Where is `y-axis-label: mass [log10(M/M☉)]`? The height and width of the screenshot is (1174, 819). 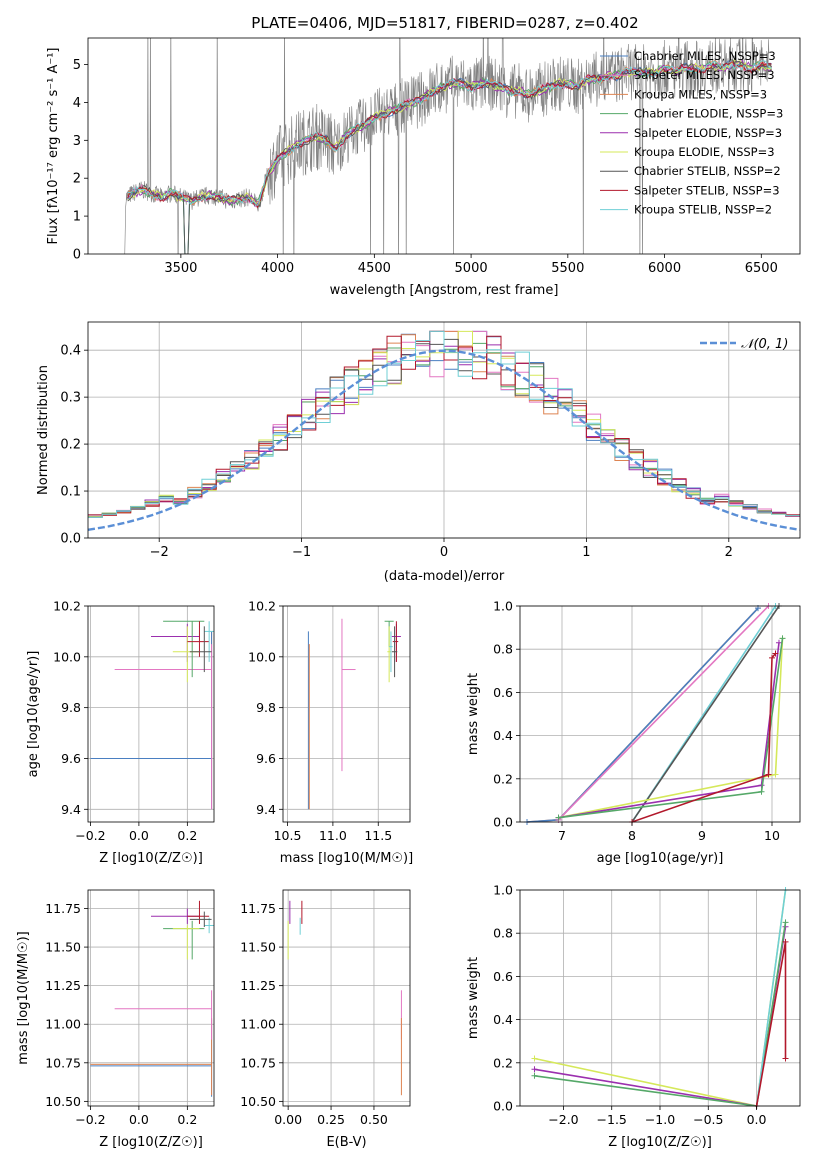 y-axis-label: mass [log10(M/M☉)] is located at coordinates (23, 997).